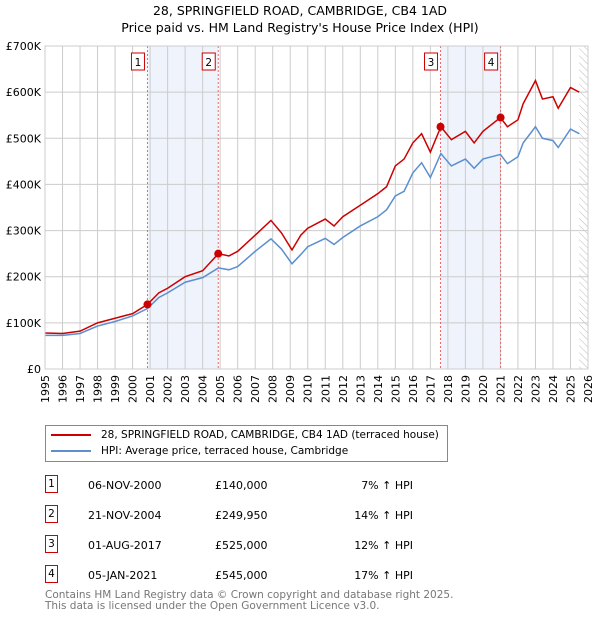 The width and height of the screenshot is (600, 620). I want to click on x-tick-label: 2005, so click(220, 389).